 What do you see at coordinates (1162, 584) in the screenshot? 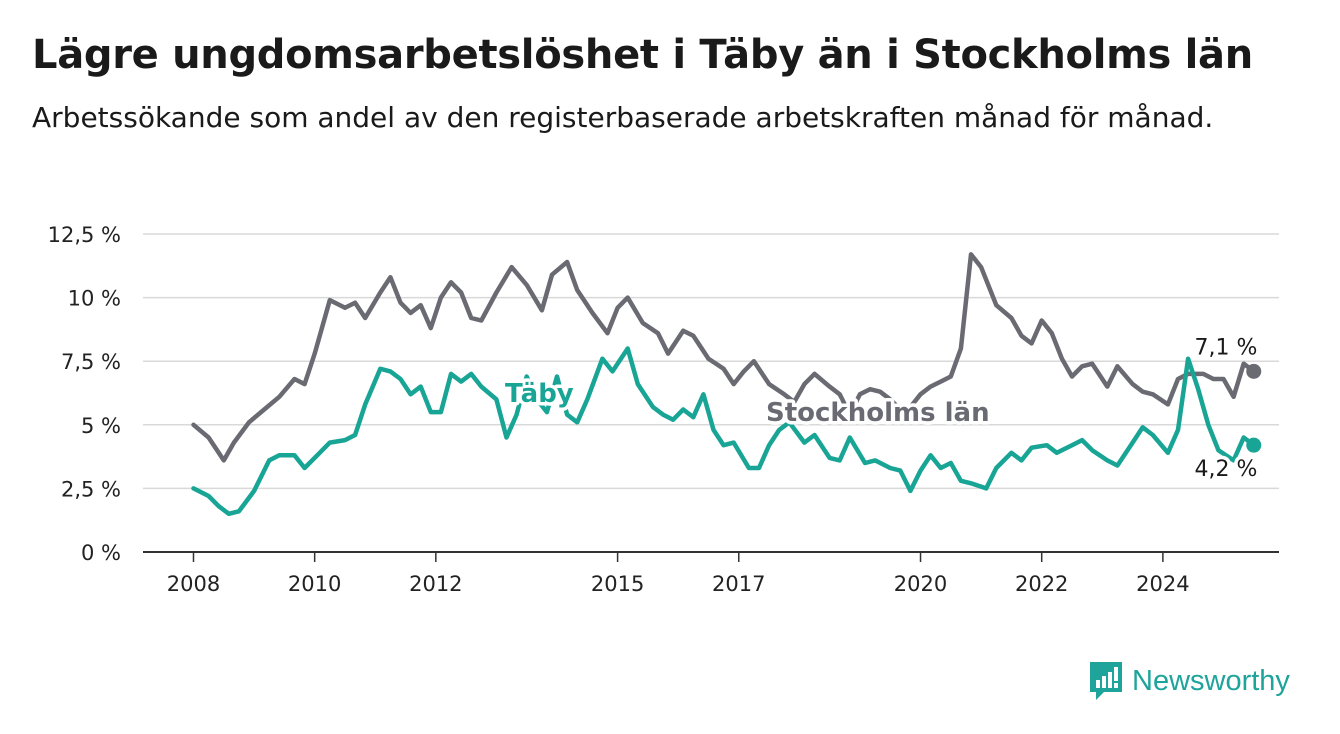
I see `x-tick-label: 2024` at bounding box center [1162, 584].